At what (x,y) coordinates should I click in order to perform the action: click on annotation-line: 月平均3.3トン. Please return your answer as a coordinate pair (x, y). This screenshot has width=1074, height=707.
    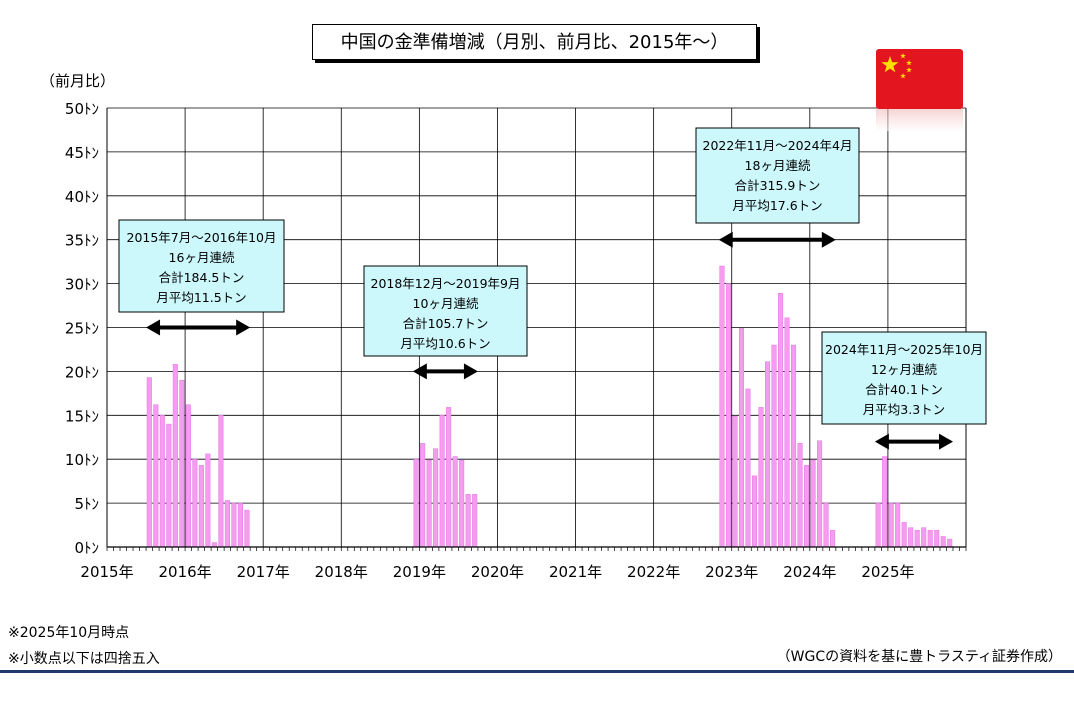
    Looking at the image, I should click on (904, 409).